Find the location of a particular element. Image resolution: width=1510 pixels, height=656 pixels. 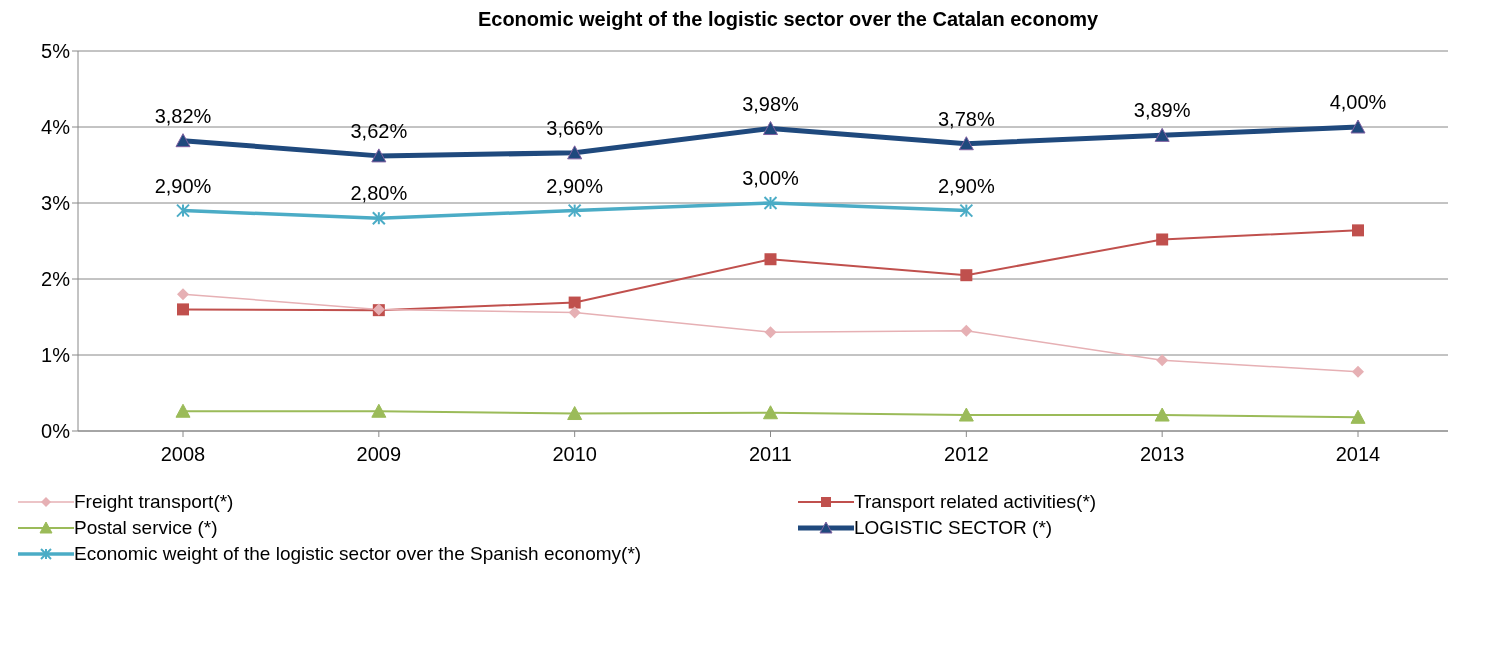

legend-label: Transport related activities(*) is located at coordinates (975, 502).